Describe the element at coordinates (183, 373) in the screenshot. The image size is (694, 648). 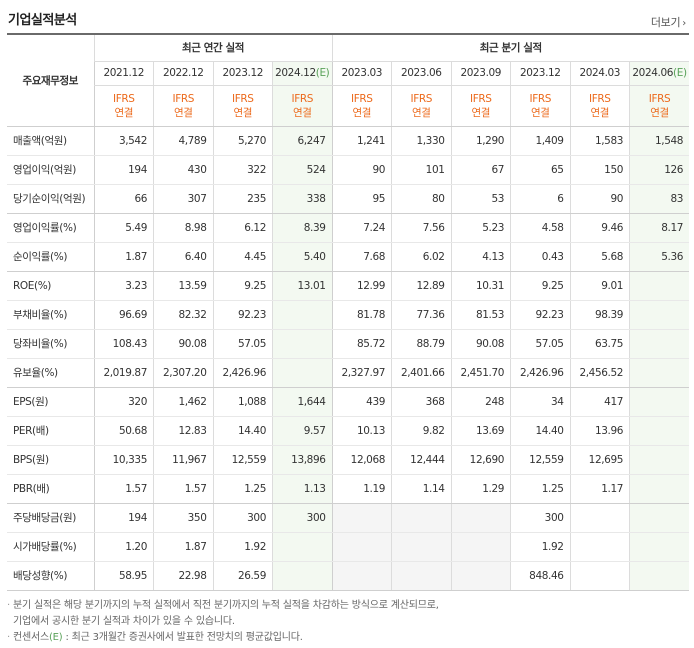
I see `value-cell: 2,307.20` at that location.